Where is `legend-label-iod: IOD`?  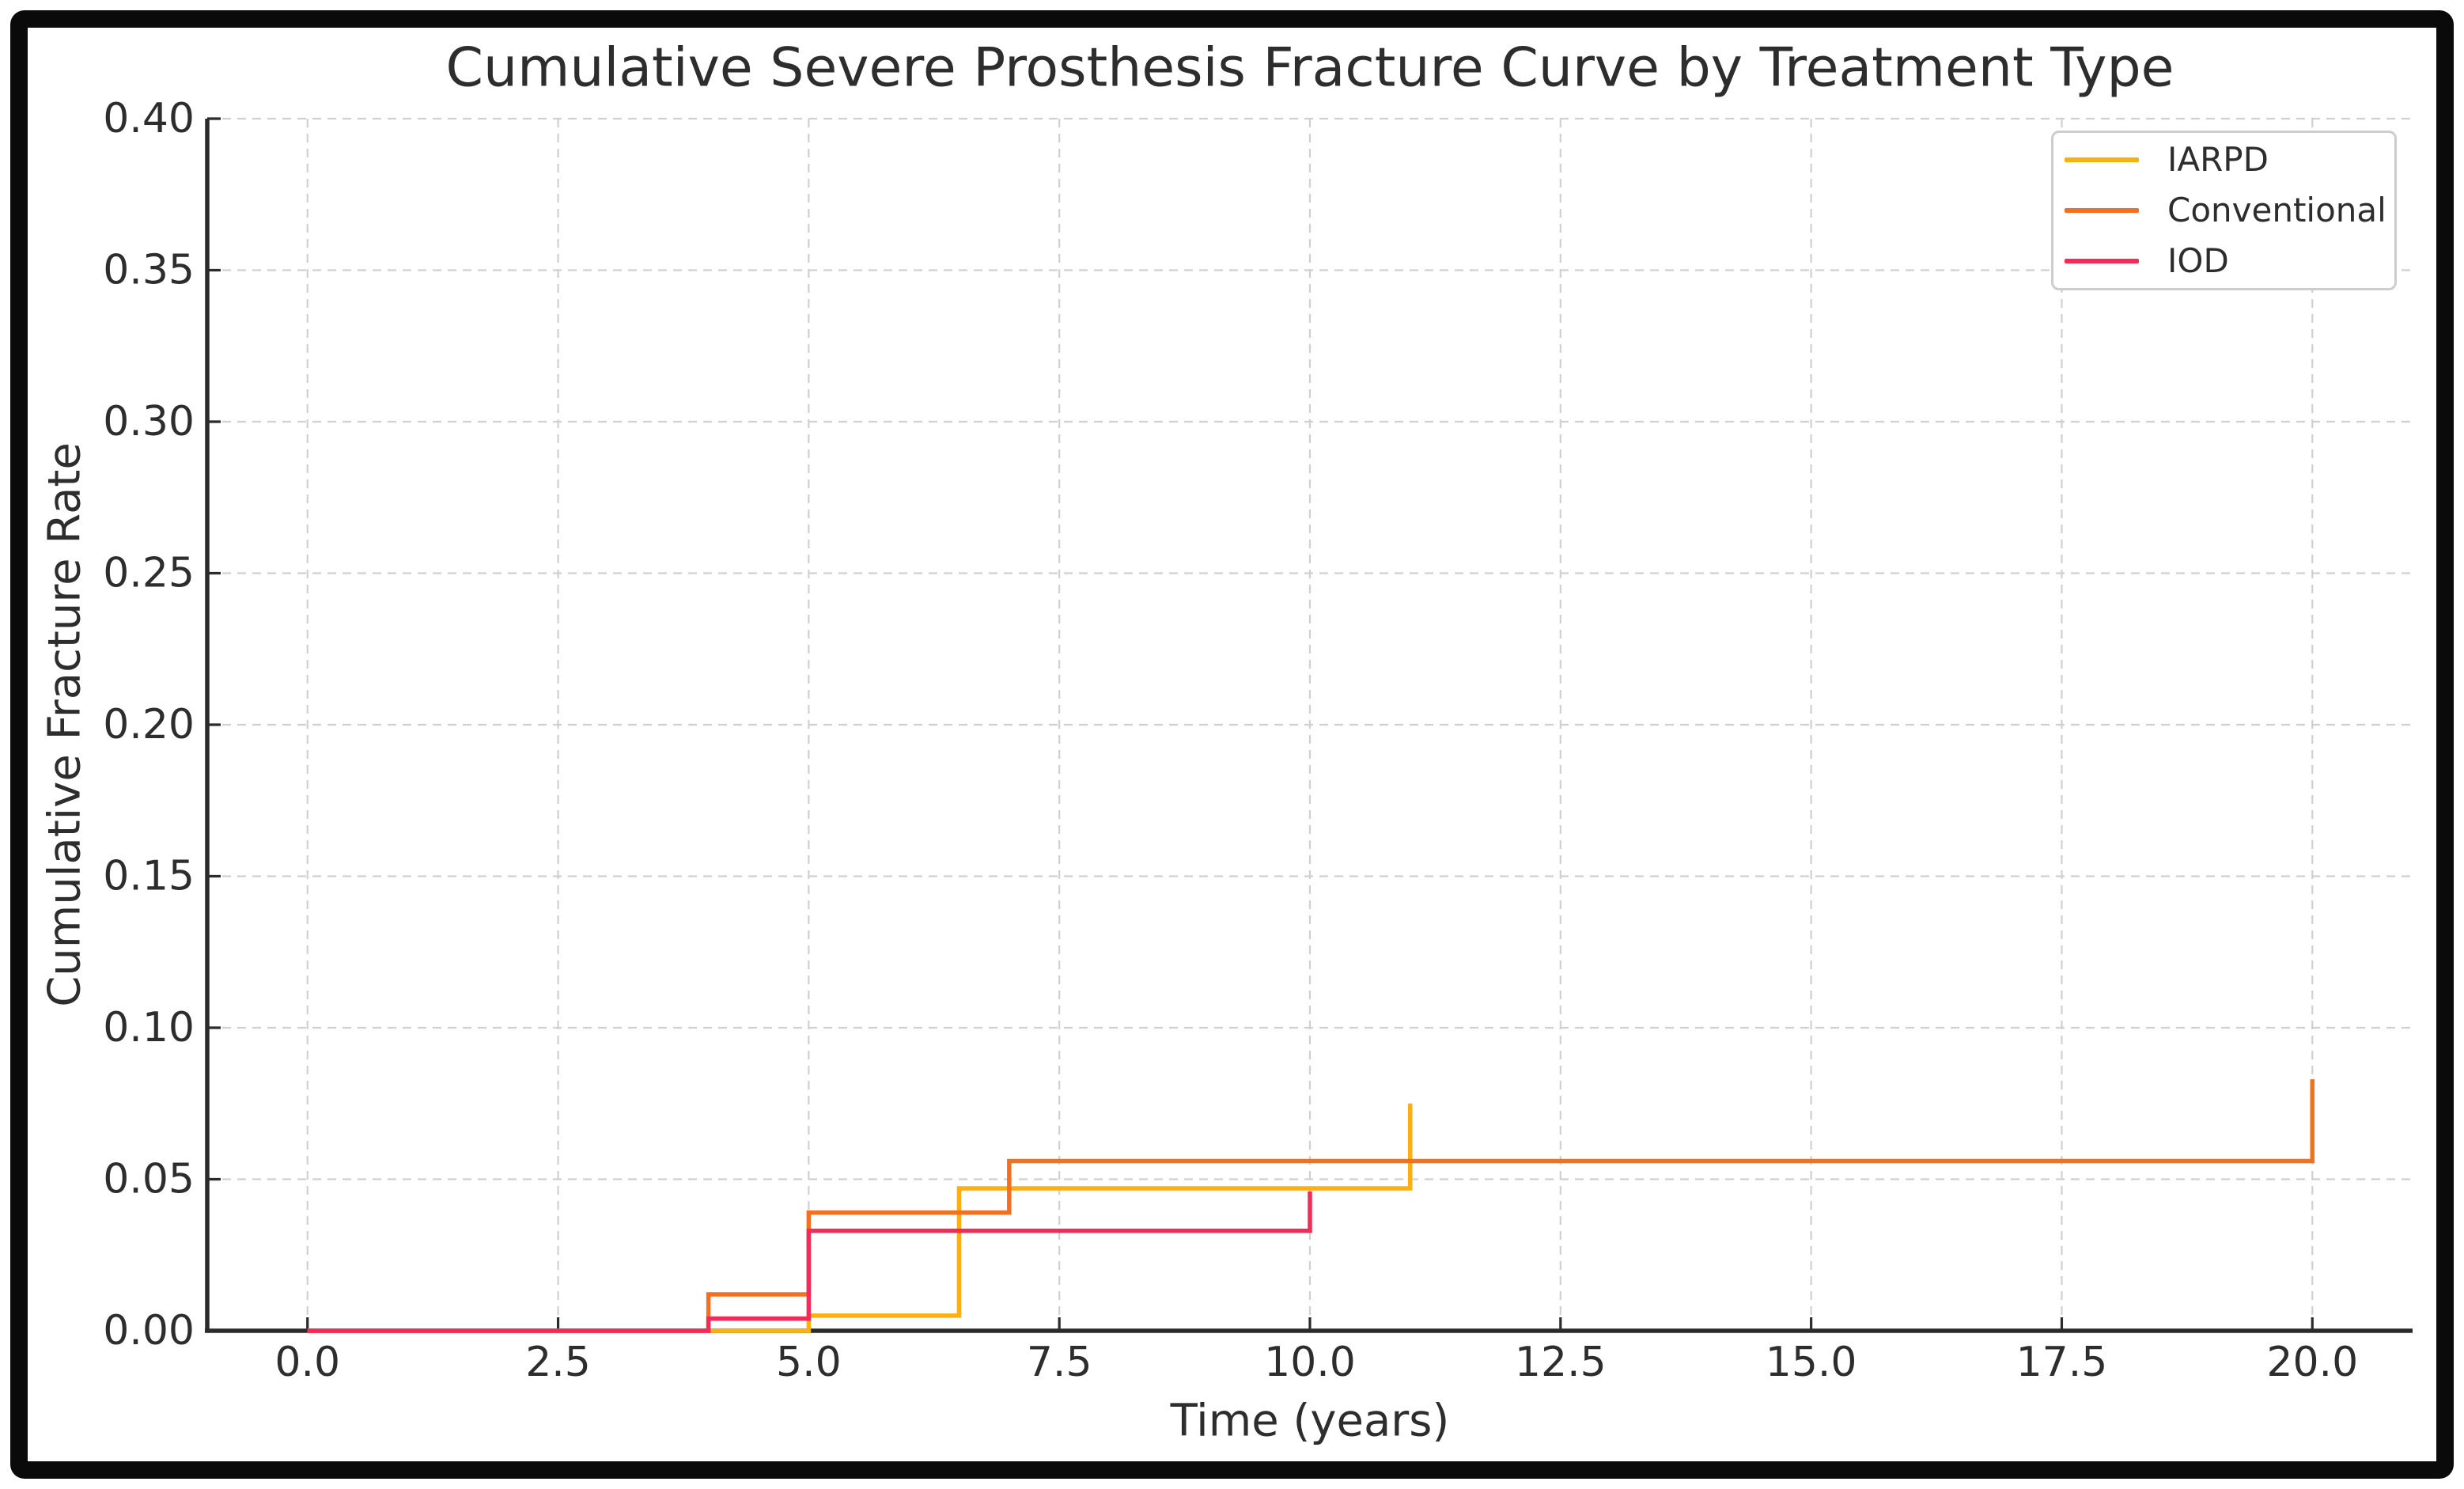
legend-label-iod: IOD is located at coordinates (2198, 260).